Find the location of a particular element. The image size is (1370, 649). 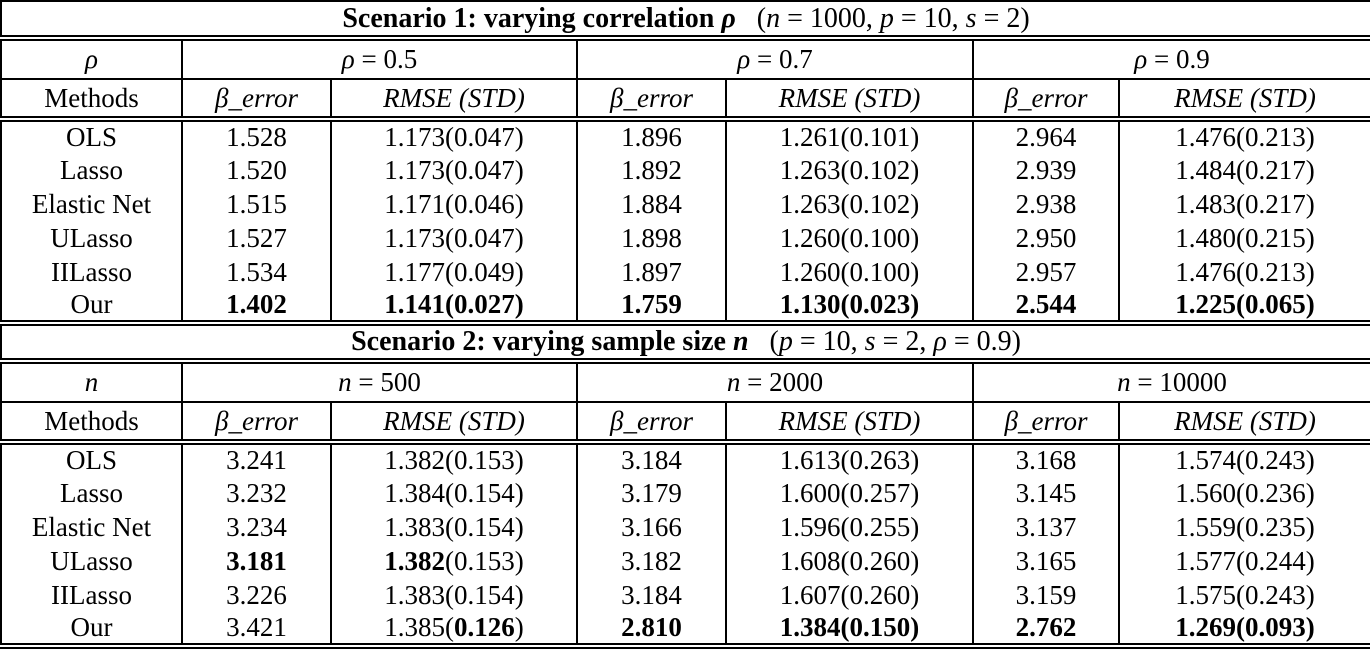

text-segment: 1.480(0.215) is located at coordinates (1245, 237).